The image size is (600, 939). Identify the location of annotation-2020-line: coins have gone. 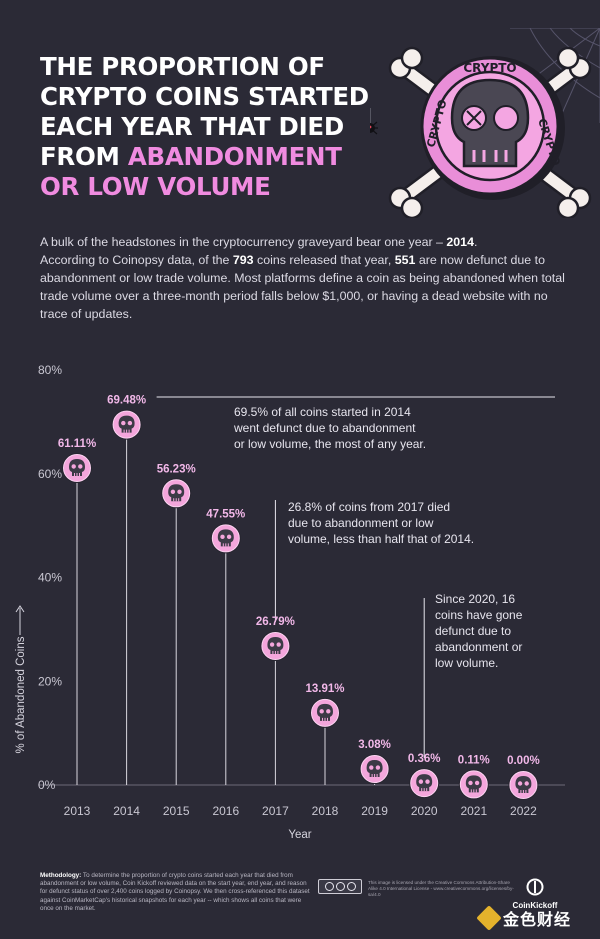
(479, 615).